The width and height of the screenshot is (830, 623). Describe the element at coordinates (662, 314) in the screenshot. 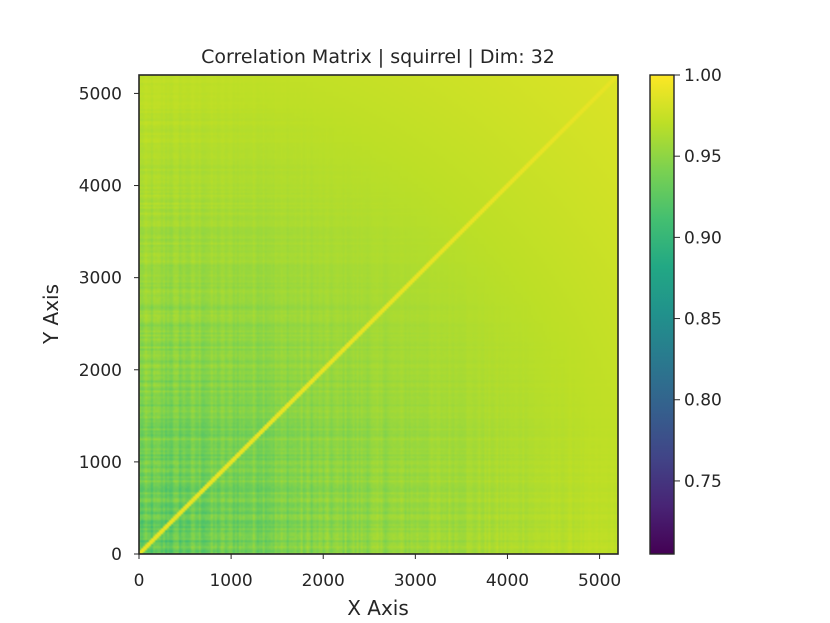

I see `colorbar` at that location.